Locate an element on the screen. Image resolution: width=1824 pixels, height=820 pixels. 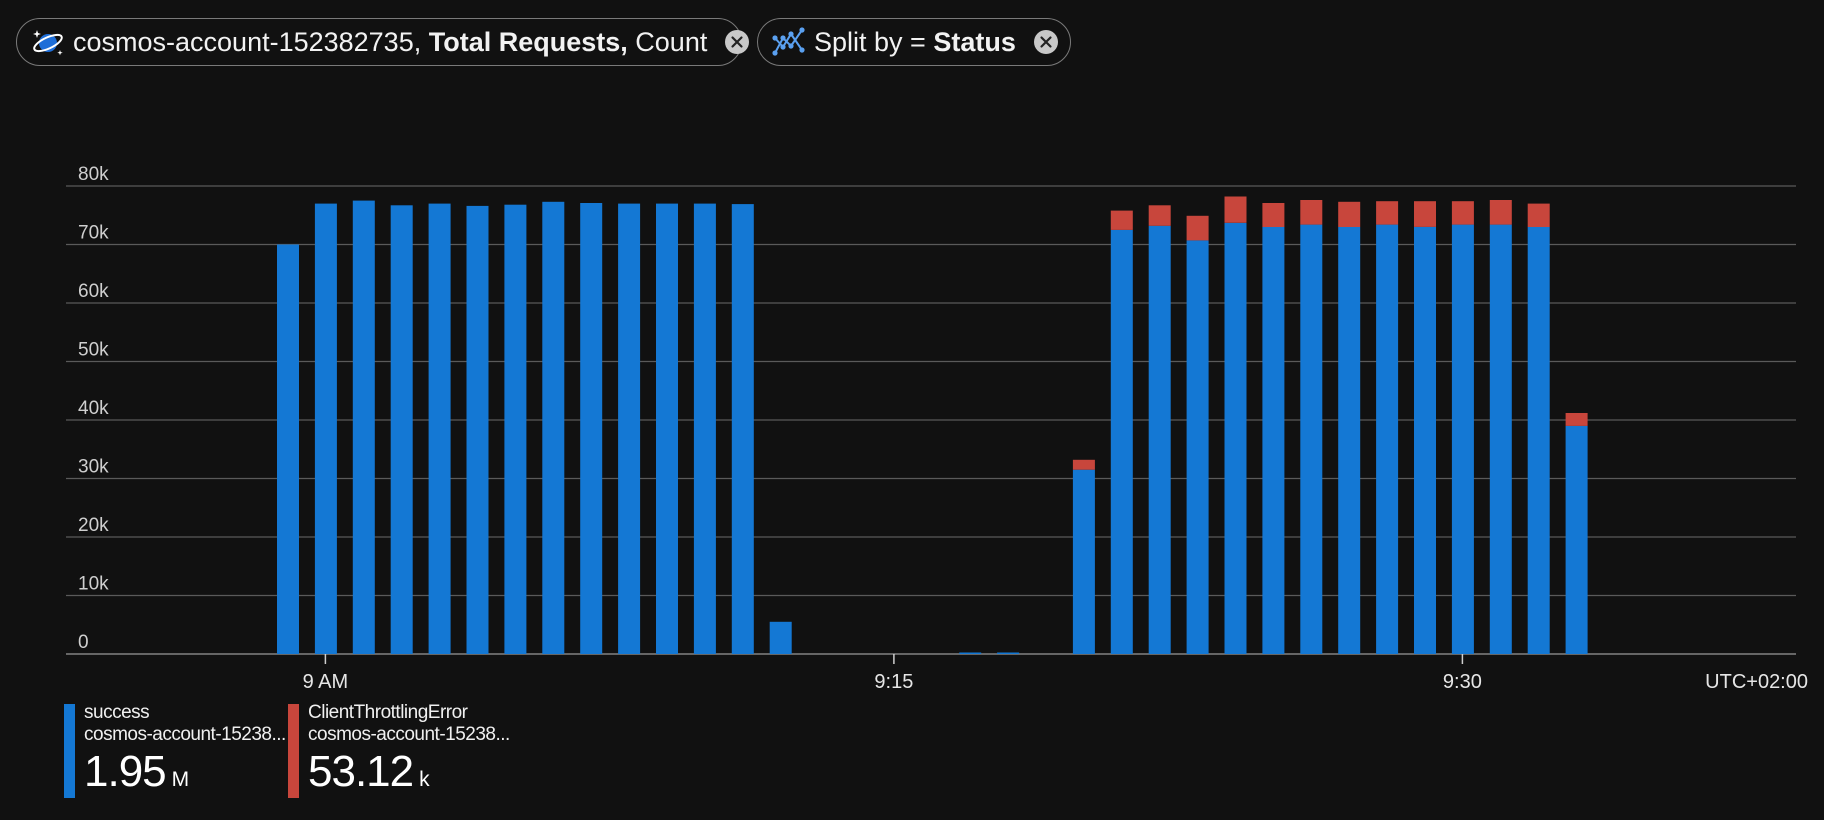
legend-total: 1.95 M is located at coordinates (189, 776).